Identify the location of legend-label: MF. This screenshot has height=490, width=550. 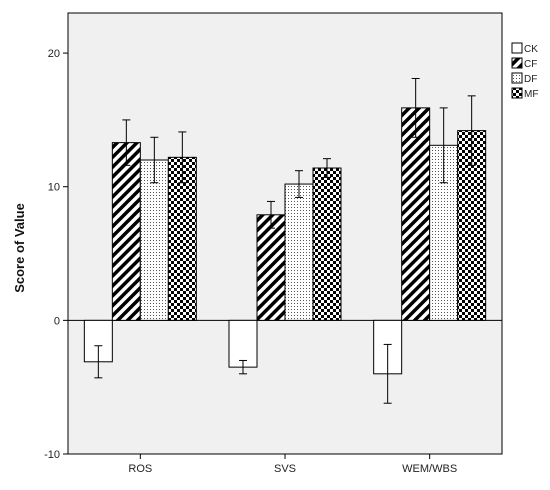
(531, 94).